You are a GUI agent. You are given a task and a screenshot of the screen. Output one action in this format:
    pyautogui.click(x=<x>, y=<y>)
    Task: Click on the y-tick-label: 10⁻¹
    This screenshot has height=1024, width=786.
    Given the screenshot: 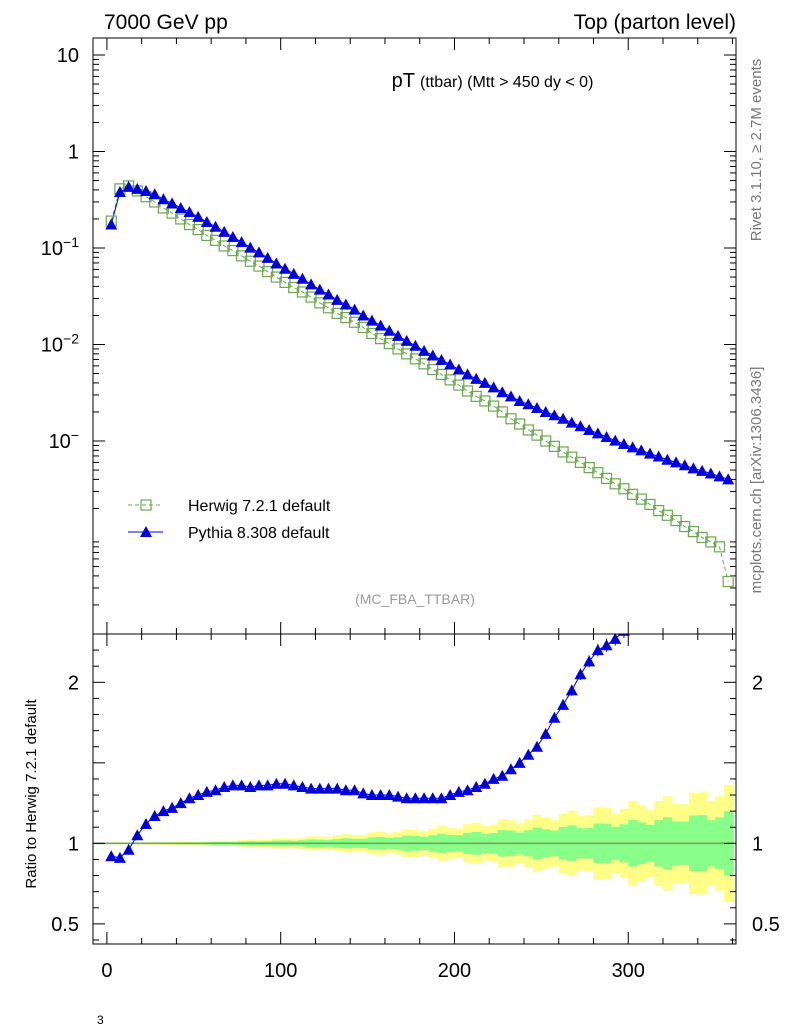 What is the action you would take?
    pyautogui.click(x=60, y=247)
    